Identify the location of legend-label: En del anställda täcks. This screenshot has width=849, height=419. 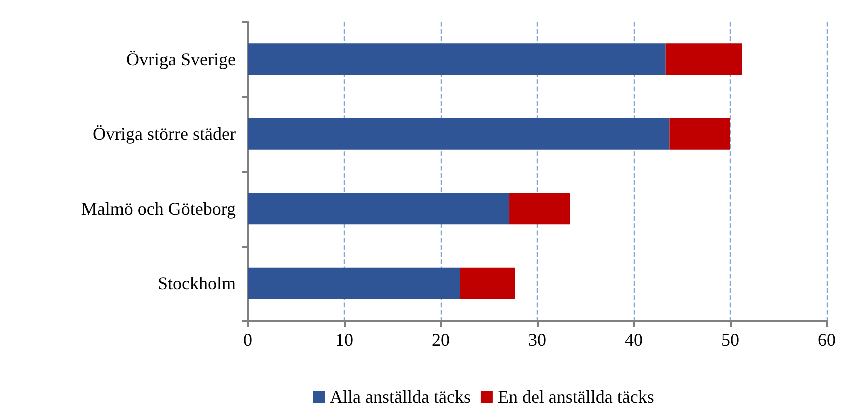
(576, 397).